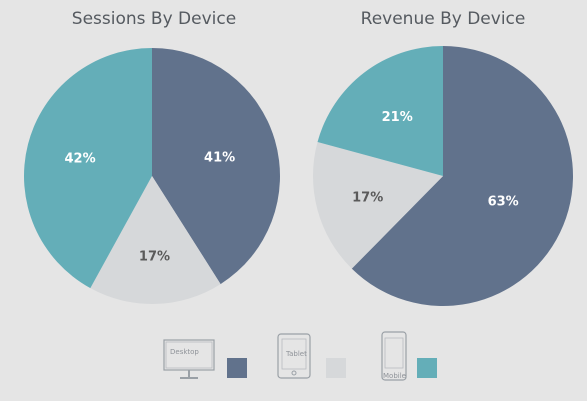 The image size is (587, 401). I want to click on tablet-icon, so click(294, 356).